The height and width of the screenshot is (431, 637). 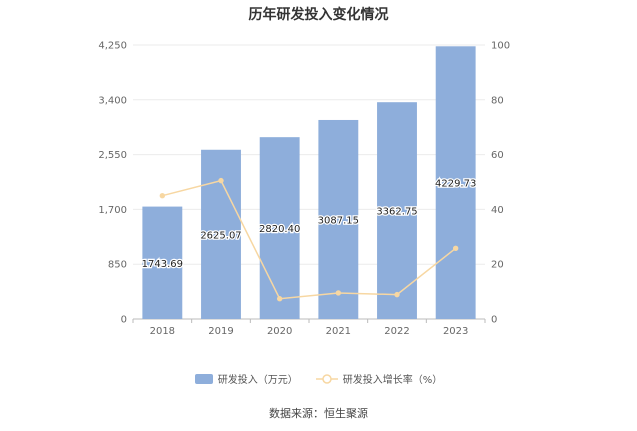 What do you see at coordinates (112, 46) in the screenshot?
I see `y-left-tick-label: 4,250` at bounding box center [112, 46].